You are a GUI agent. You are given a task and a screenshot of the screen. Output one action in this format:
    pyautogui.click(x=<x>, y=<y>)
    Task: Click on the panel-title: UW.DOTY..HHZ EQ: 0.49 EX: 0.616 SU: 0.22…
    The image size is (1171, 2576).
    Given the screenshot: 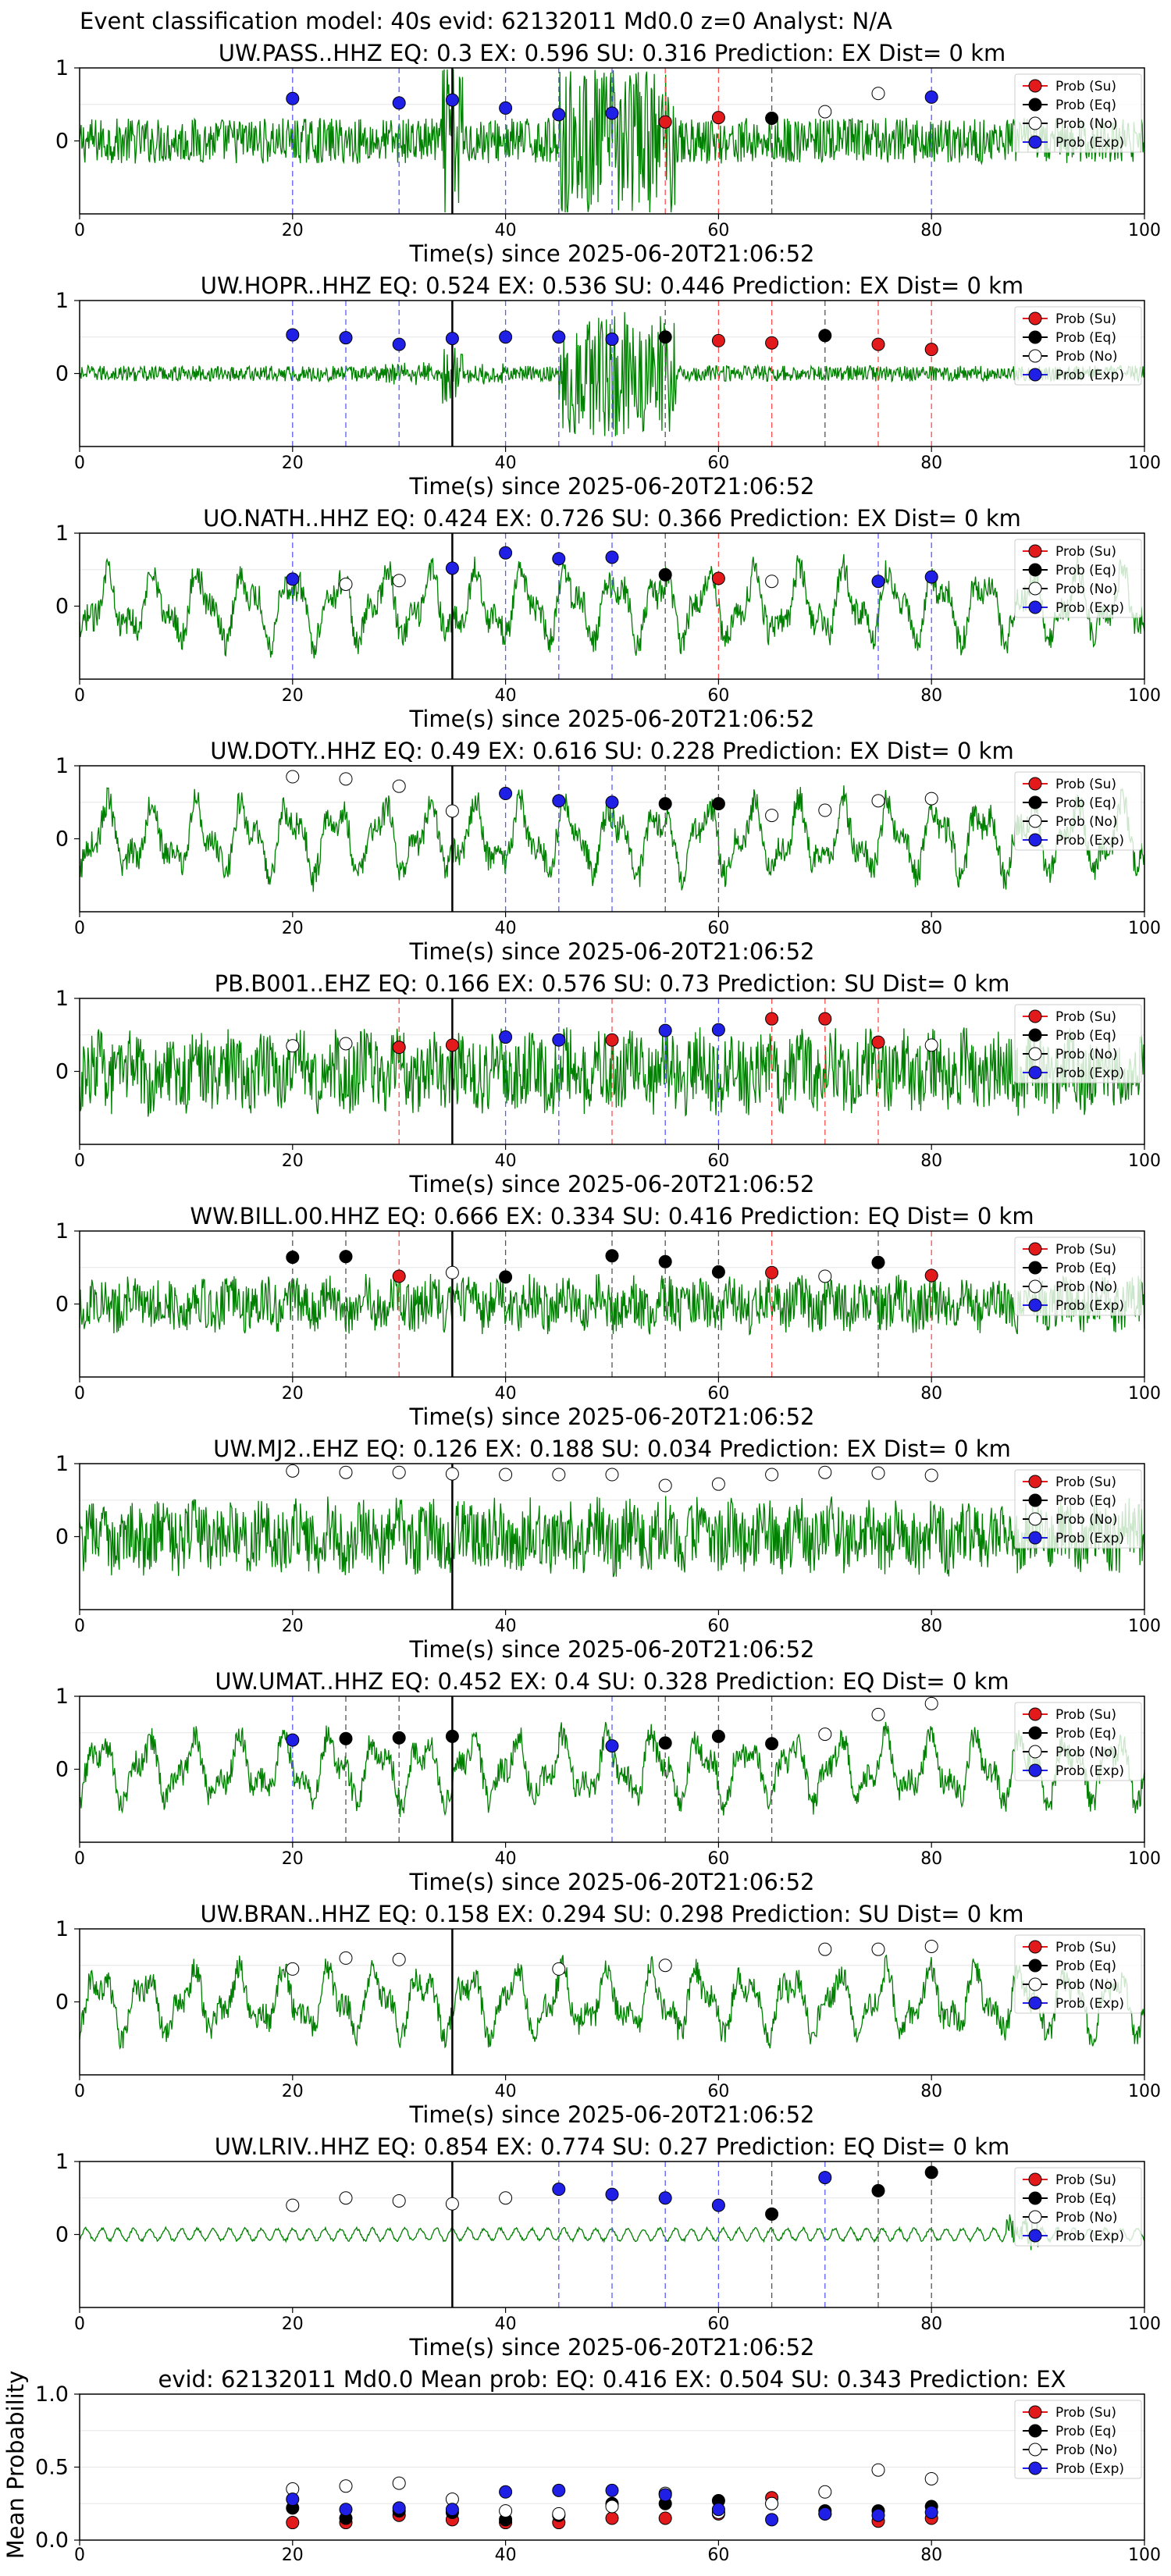 What is the action you would take?
    pyautogui.click(x=611, y=751)
    